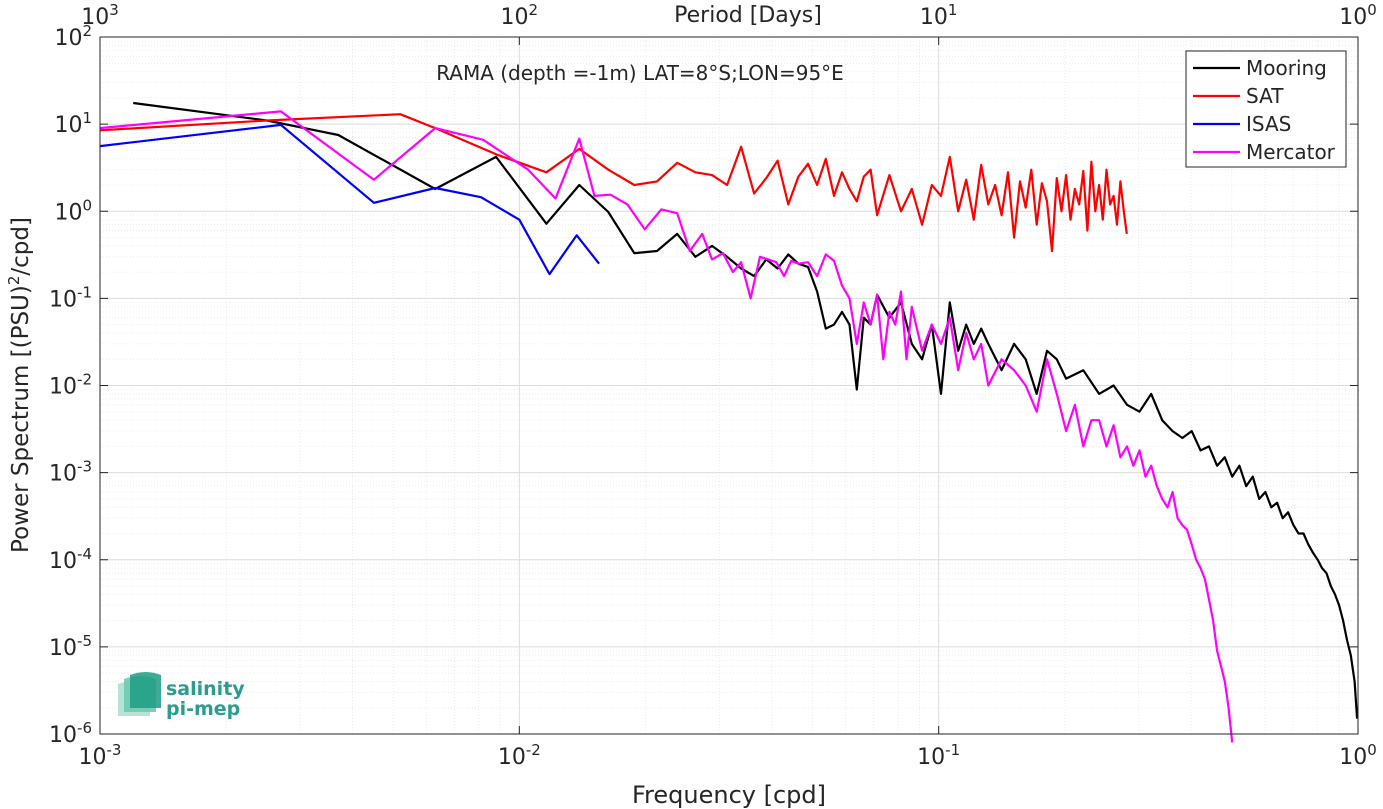 Image resolution: width=1383 pixels, height=809 pixels. I want to click on legend: Mooring SAT ISAS Mercator, so click(1266, 109).